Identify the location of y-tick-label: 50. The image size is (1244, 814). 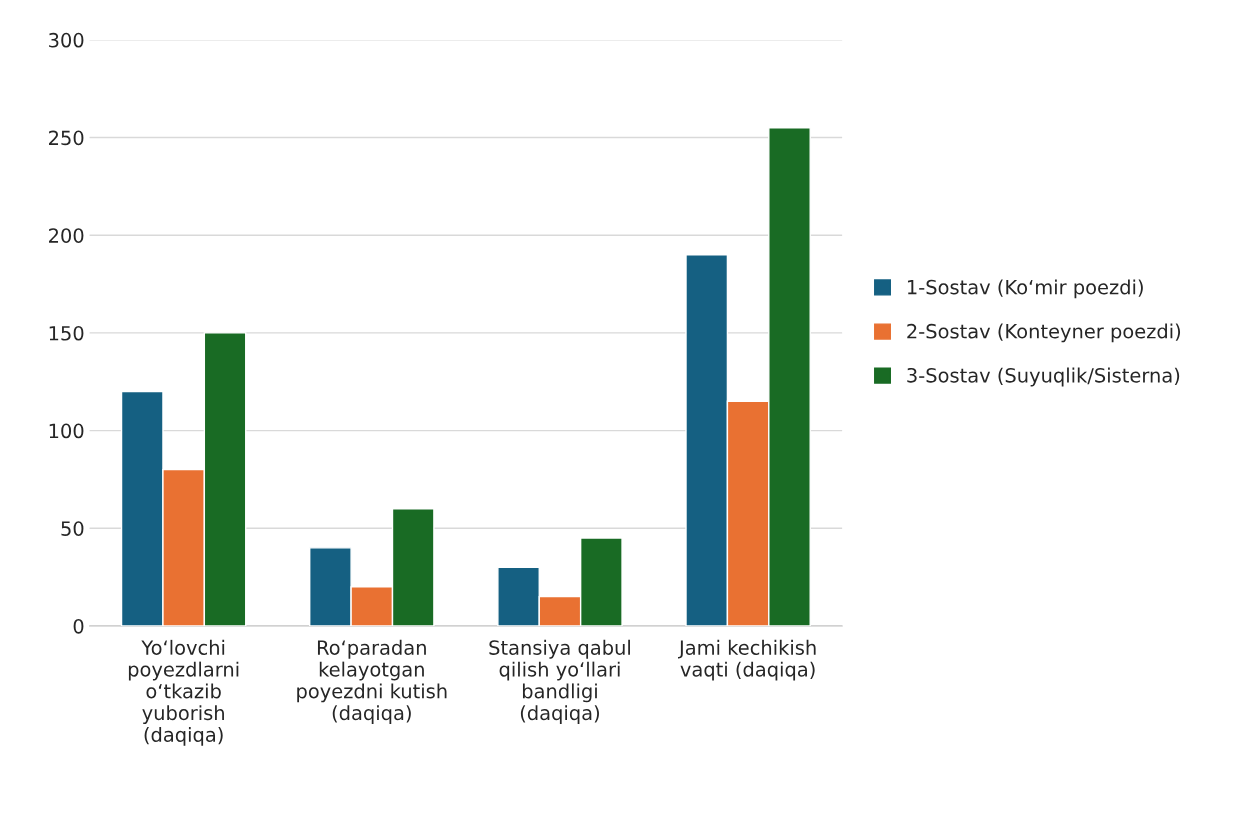
(72, 528).